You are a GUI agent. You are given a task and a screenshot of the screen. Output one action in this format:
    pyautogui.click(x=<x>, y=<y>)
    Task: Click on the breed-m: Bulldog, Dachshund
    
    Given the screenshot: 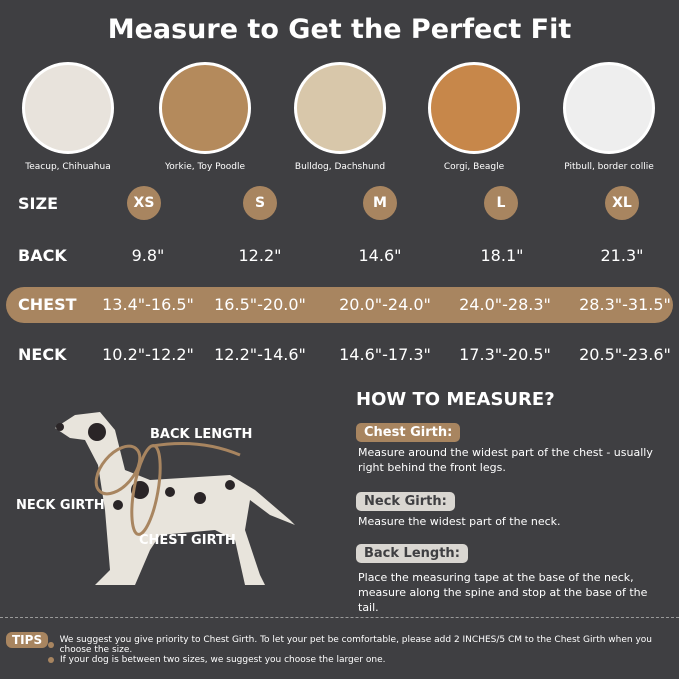 What is the action you would take?
    pyautogui.click(x=340, y=117)
    